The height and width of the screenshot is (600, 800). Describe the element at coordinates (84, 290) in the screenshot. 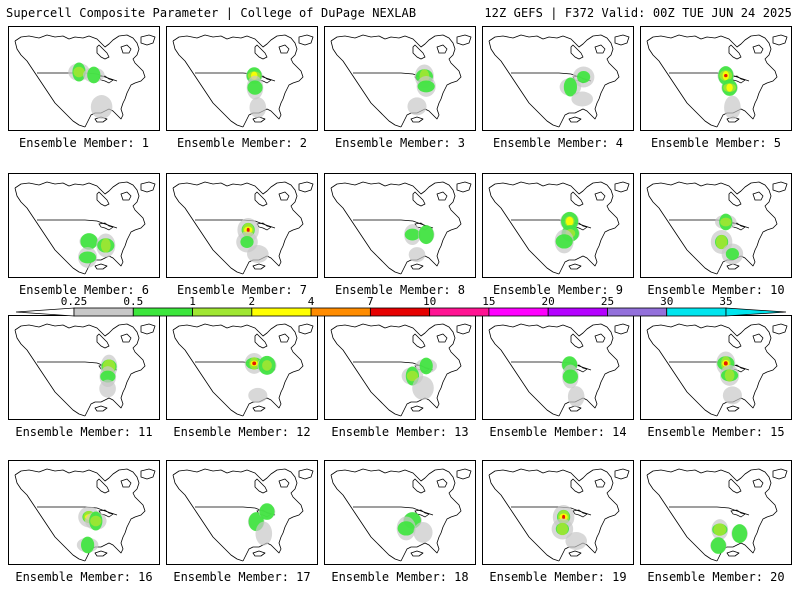

I see `member-caption: Ensemble Member: 6` at that location.